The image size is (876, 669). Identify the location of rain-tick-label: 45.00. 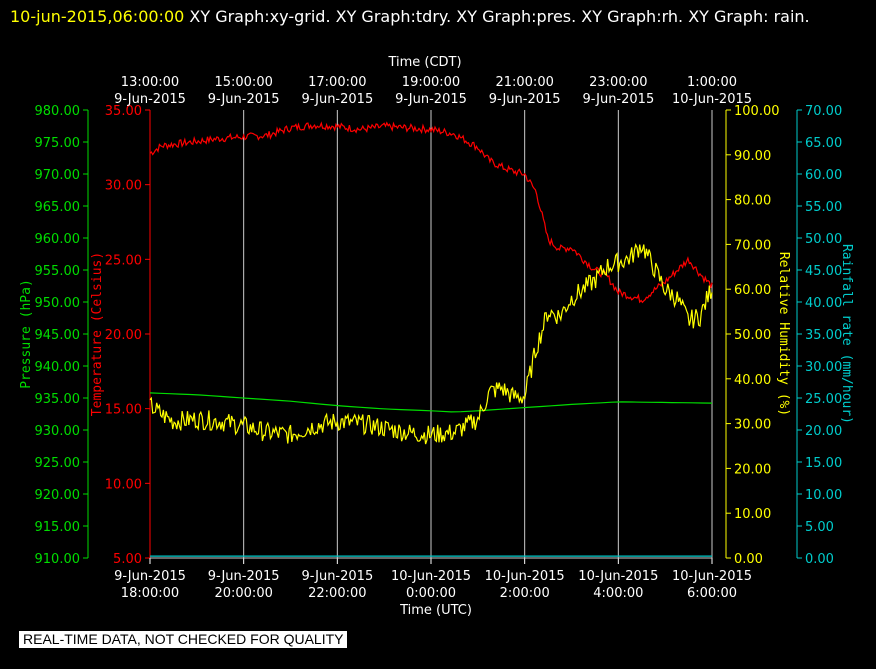
(823, 271).